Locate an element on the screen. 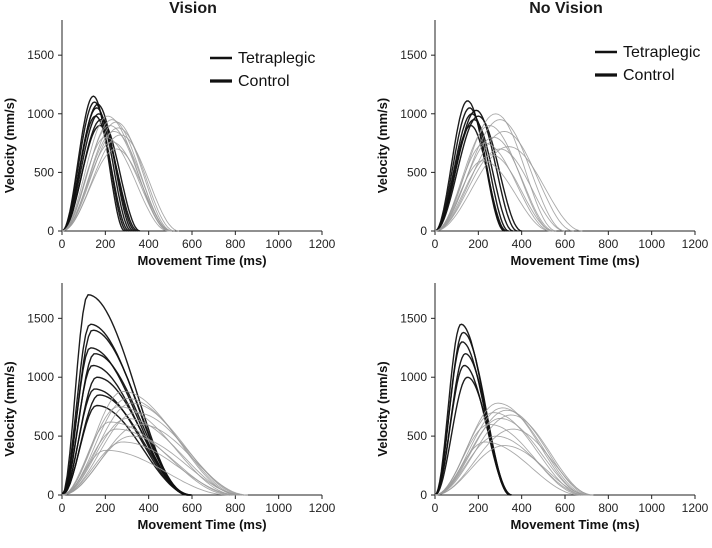 Image resolution: width=712 pixels, height=548 pixels. column-title-vision: Vision is located at coordinates (193, 8).